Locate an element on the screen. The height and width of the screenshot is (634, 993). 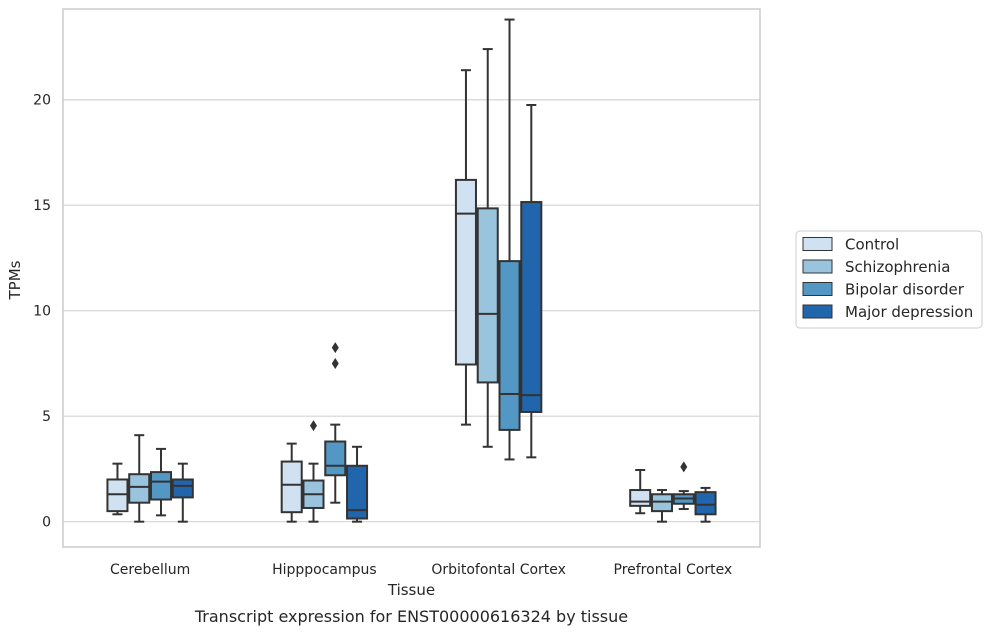
legend-label: Control is located at coordinates (872, 245).